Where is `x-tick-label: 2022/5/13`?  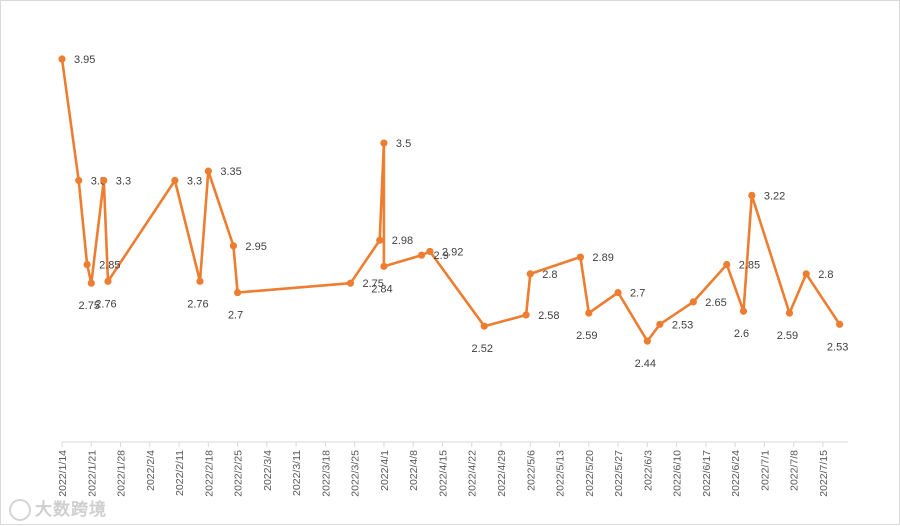
x-tick-label: 2022/5/13 is located at coordinates (561, 473).